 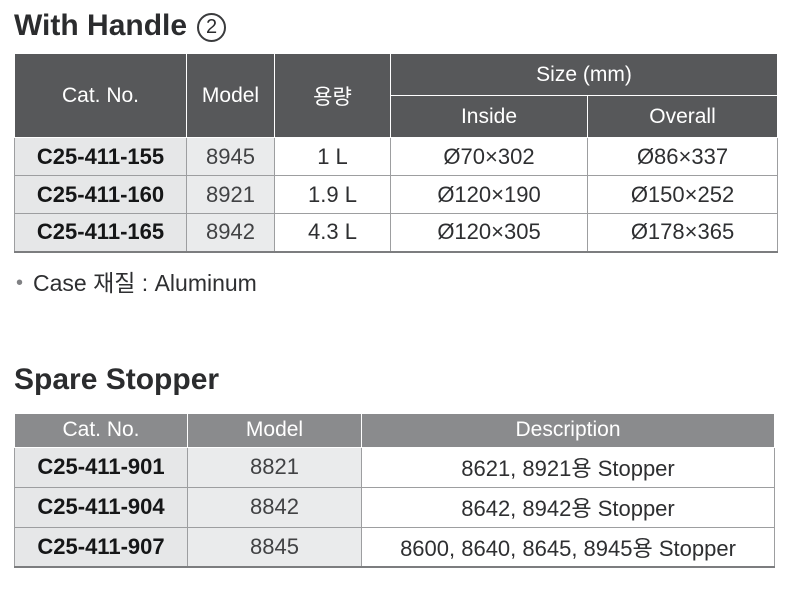 I want to click on model-cell: 8942, so click(x=230, y=232).